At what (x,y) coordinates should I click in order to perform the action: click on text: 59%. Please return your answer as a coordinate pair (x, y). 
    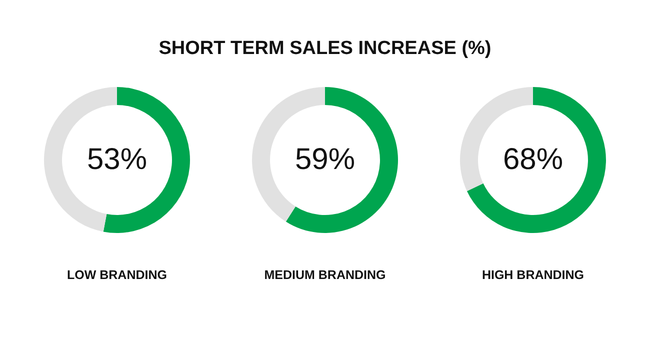
    Looking at the image, I should click on (325, 159).